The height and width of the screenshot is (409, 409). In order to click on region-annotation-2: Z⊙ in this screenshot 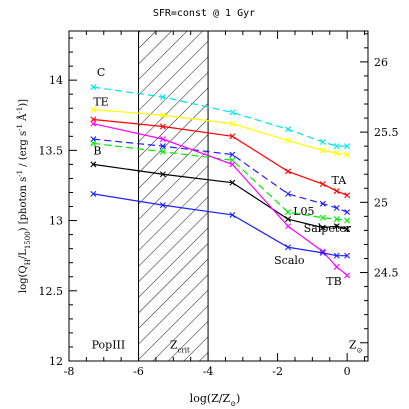, I will do `click(356, 346)`.